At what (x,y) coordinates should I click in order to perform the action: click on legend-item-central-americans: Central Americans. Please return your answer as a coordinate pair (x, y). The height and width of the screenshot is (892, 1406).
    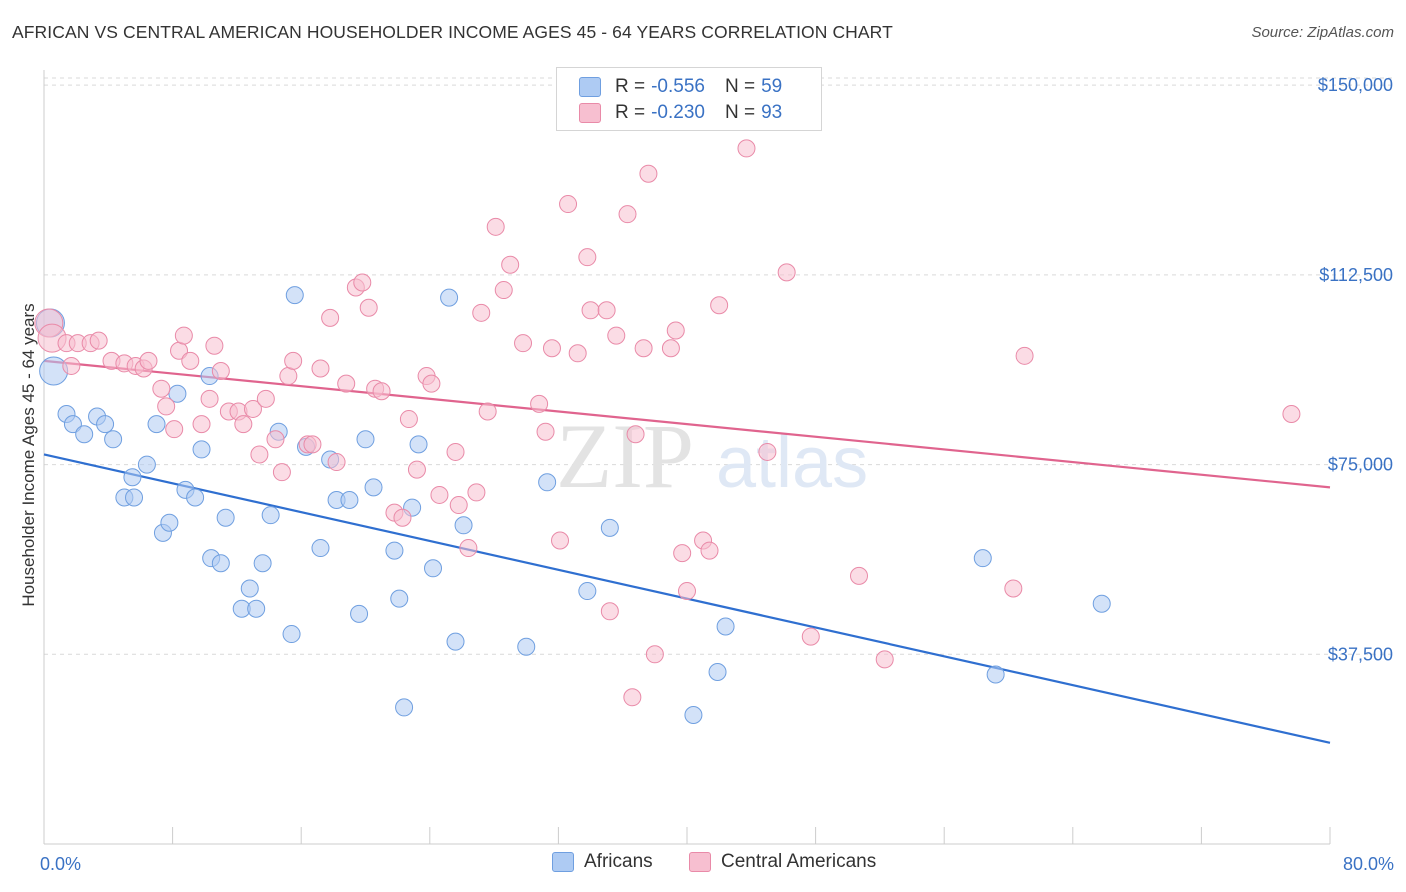
    Looking at the image, I should click on (782, 862).